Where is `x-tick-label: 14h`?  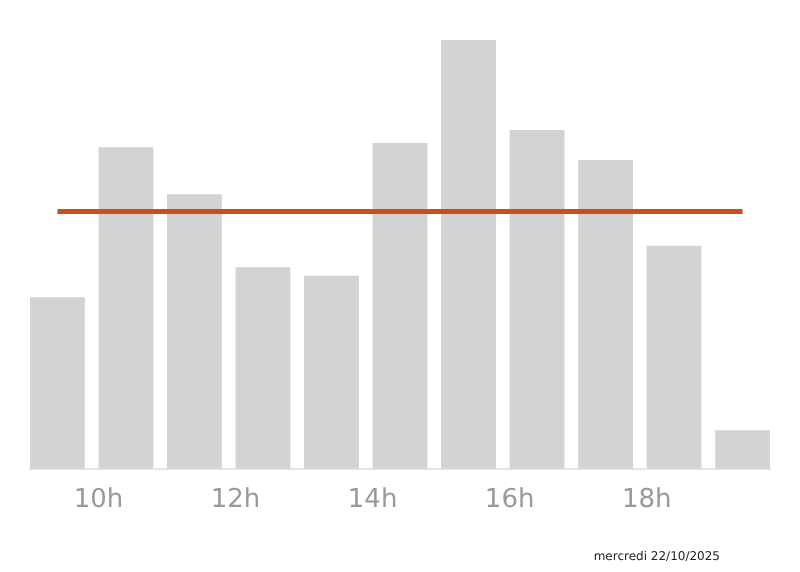
x-tick-label: 14h is located at coordinates (372, 500).